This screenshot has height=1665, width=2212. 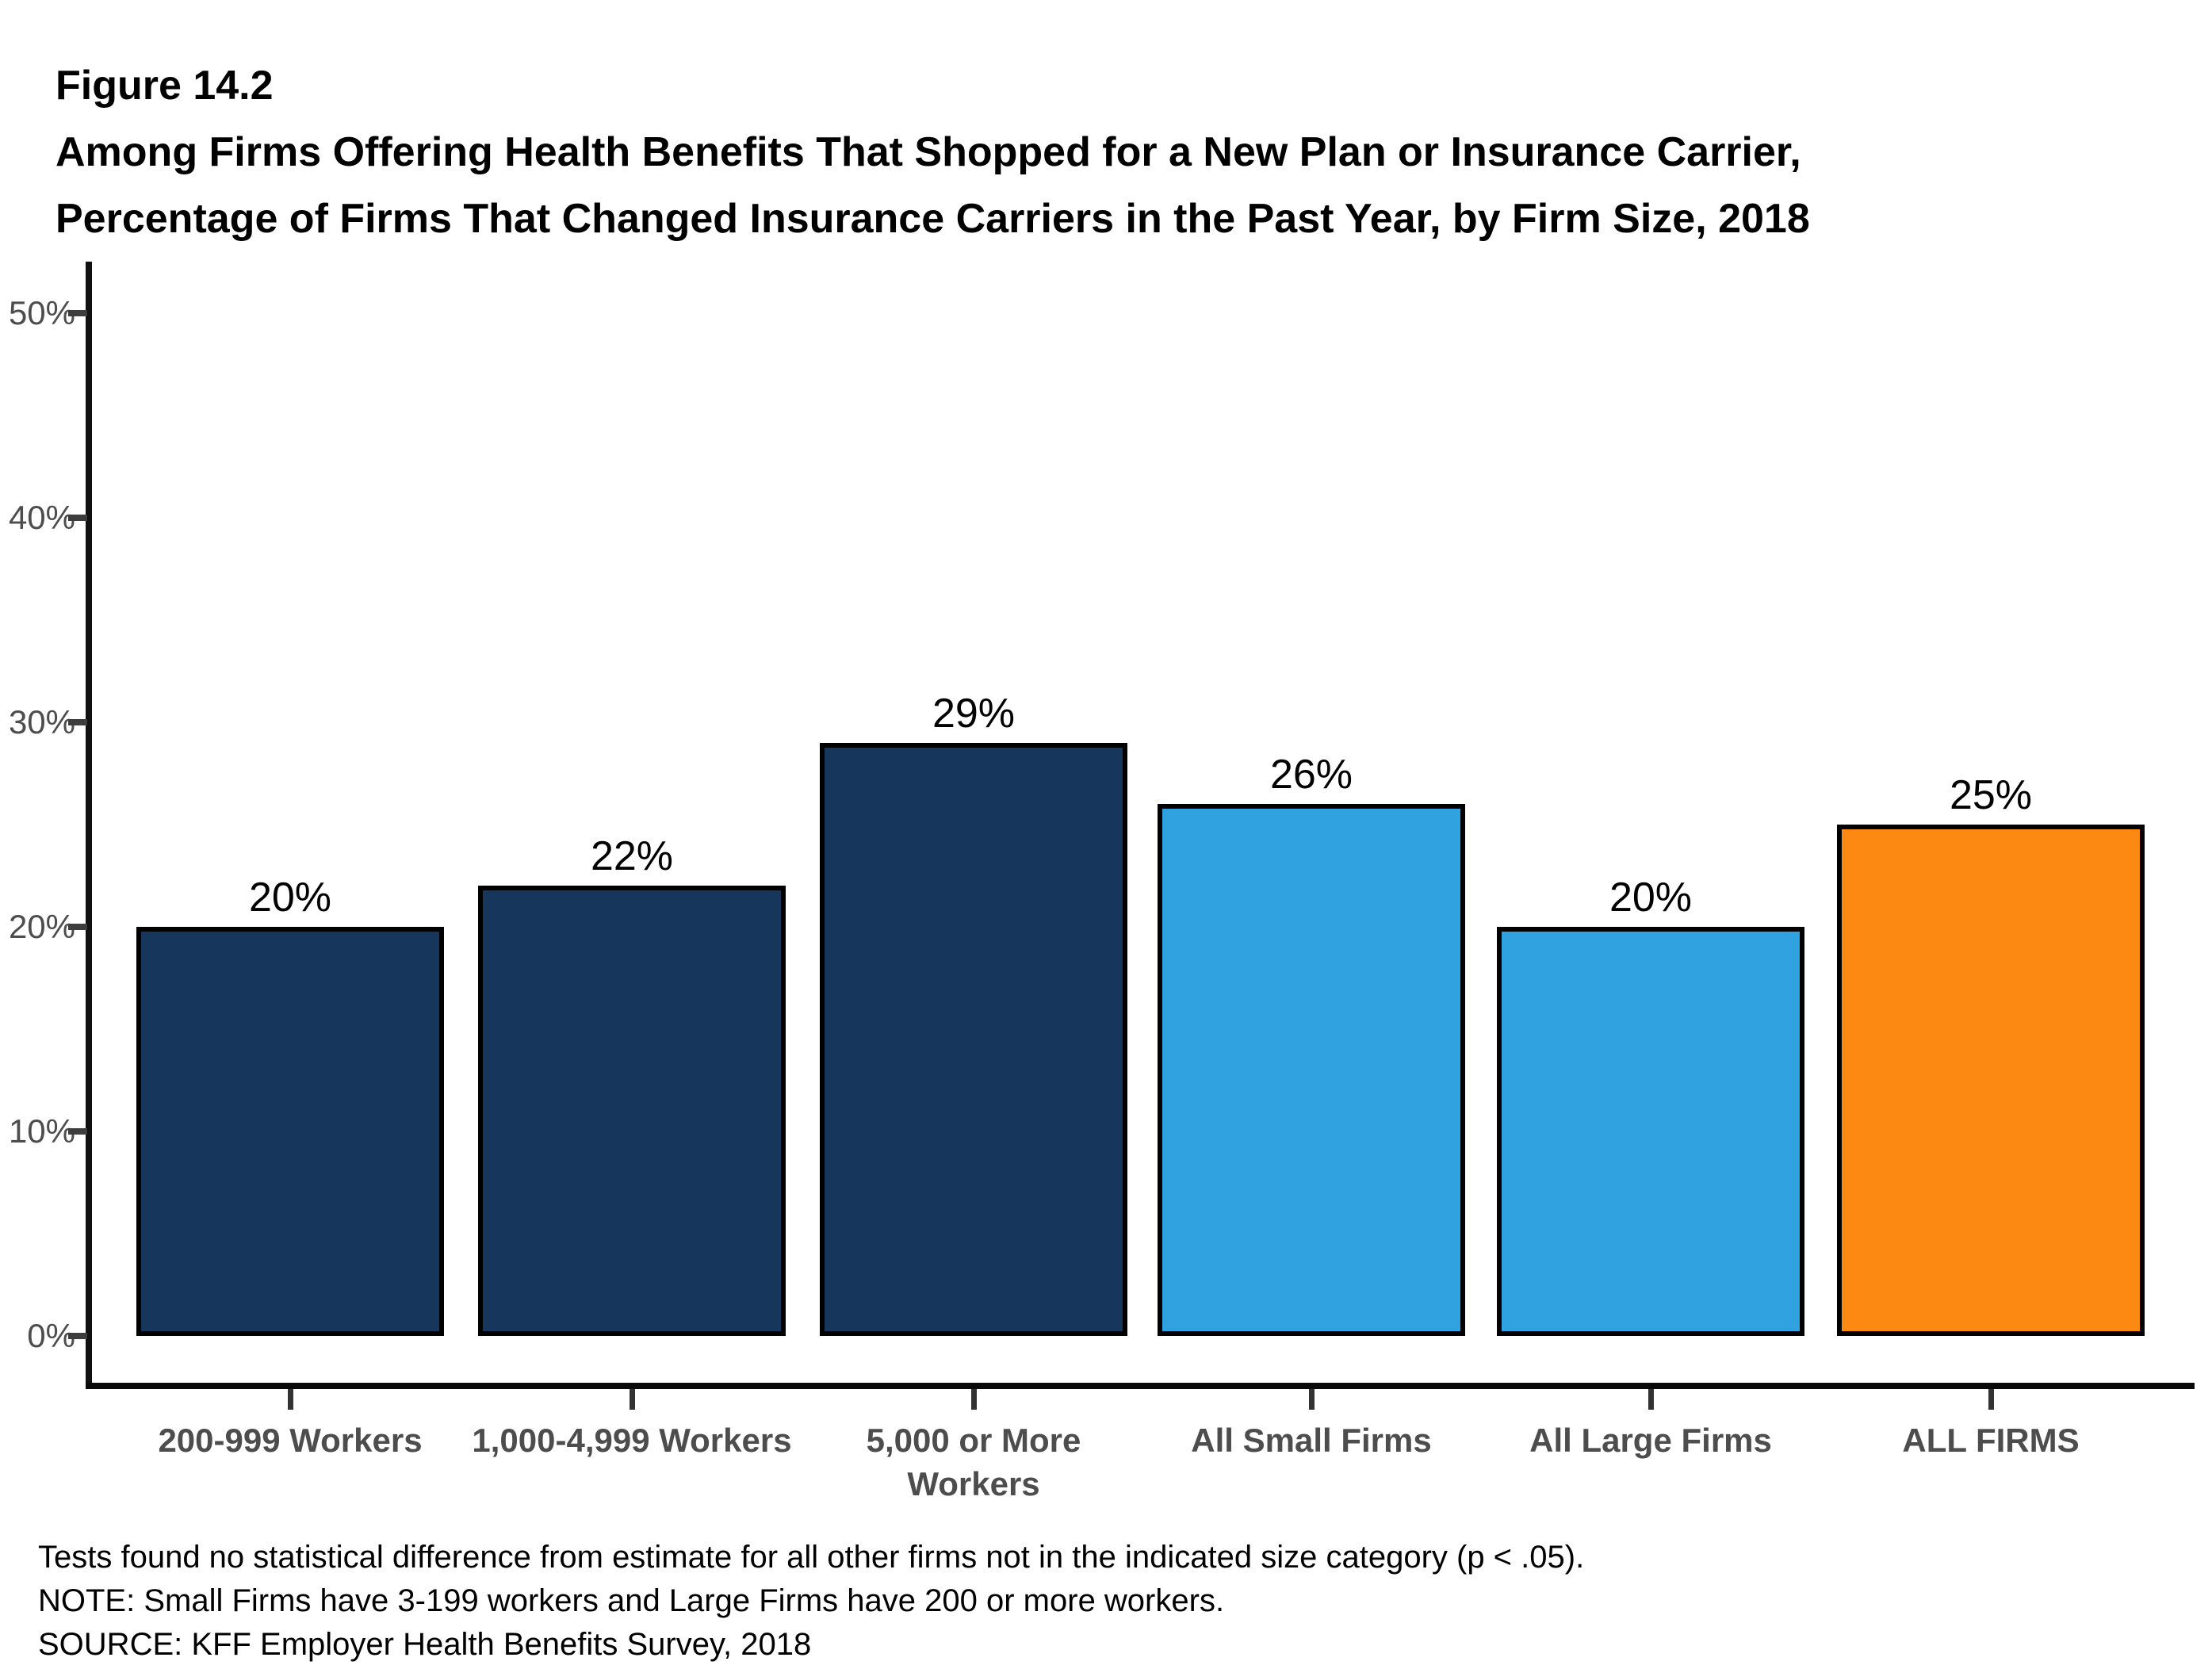 I want to click on y-tick-label: 10%, so click(x=42, y=1131).